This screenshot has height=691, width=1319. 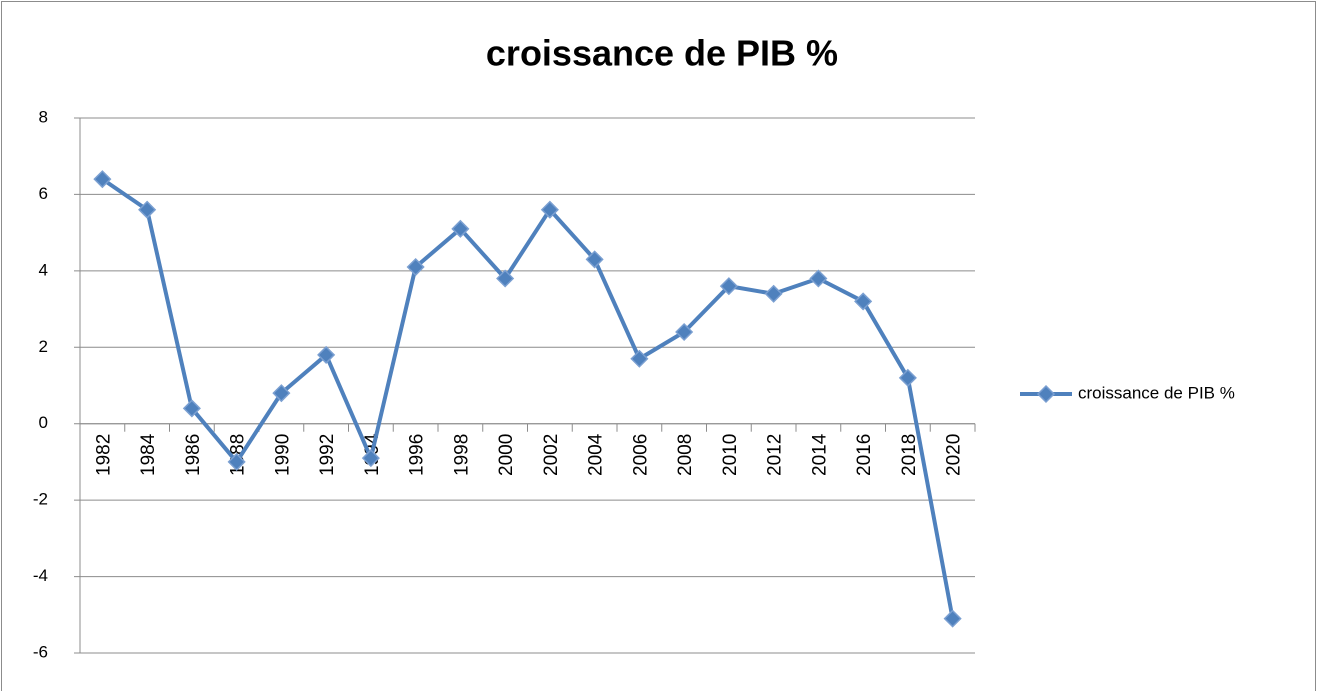 What do you see at coordinates (551, 455) in the screenshot?
I see `x-tick-label: 2002` at bounding box center [551, 455].